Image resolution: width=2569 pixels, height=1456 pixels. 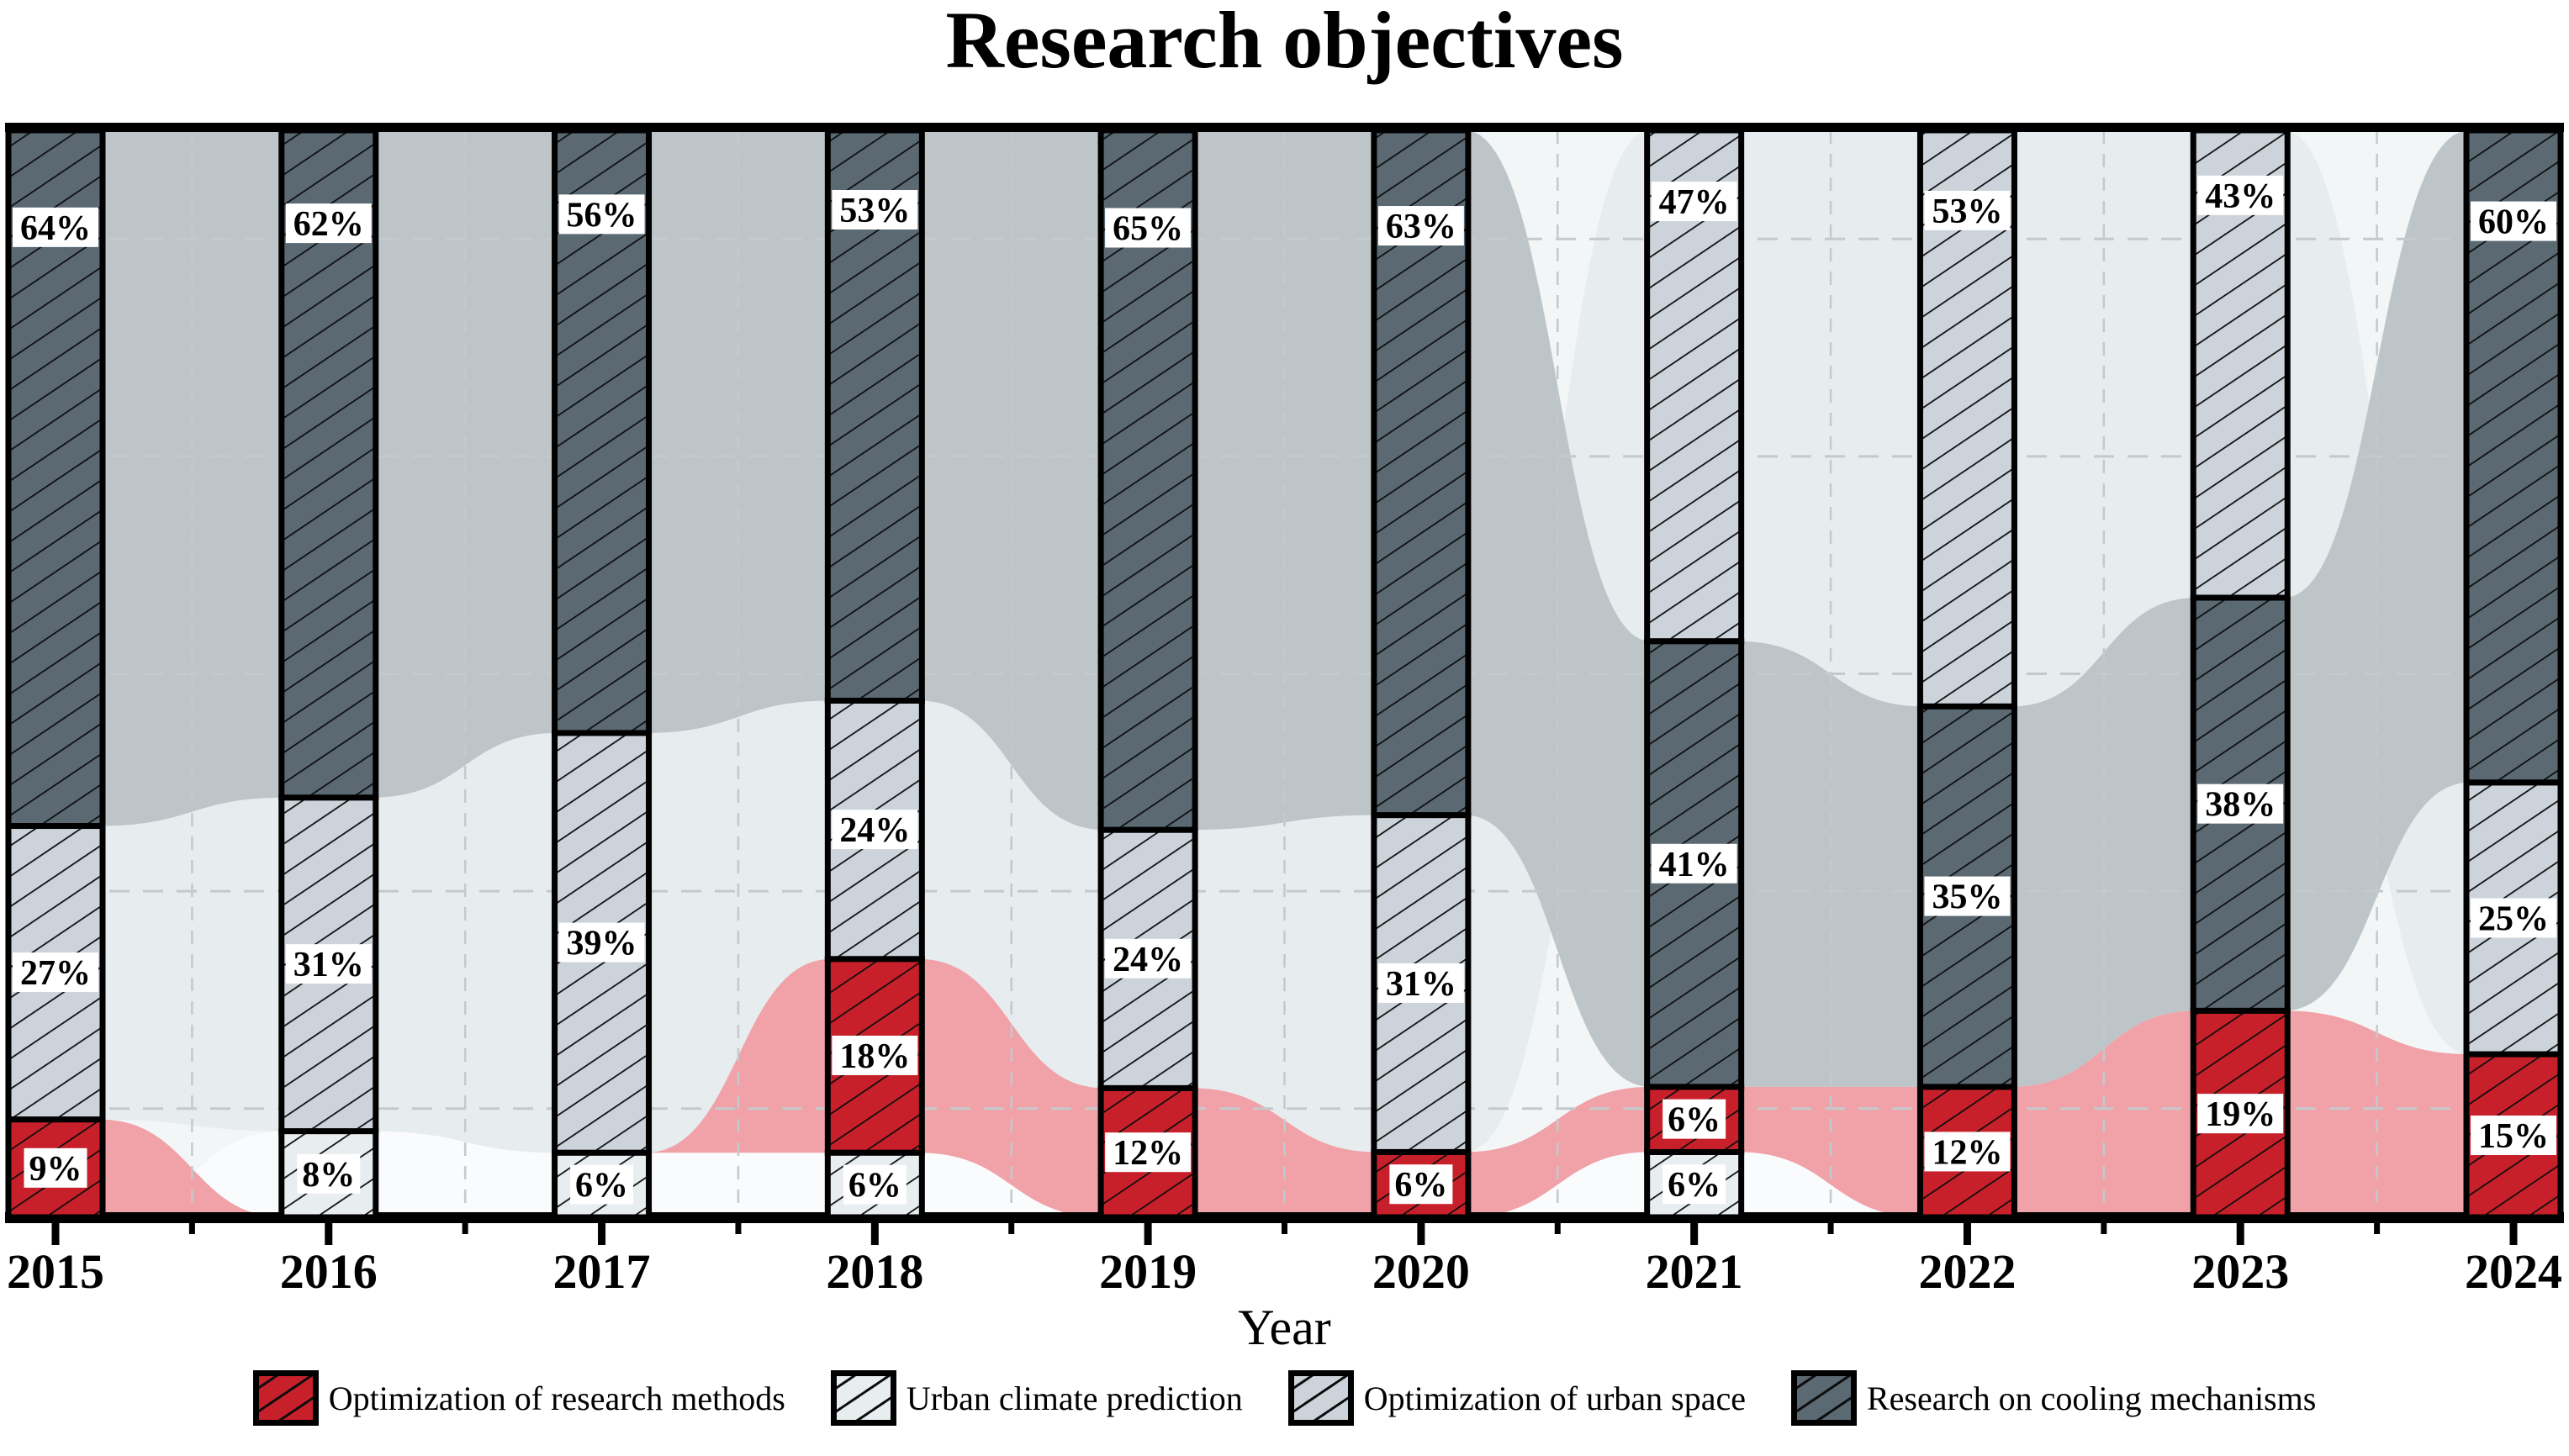 I want to click on svg-text: 38%, so click(x=2240, y=805).